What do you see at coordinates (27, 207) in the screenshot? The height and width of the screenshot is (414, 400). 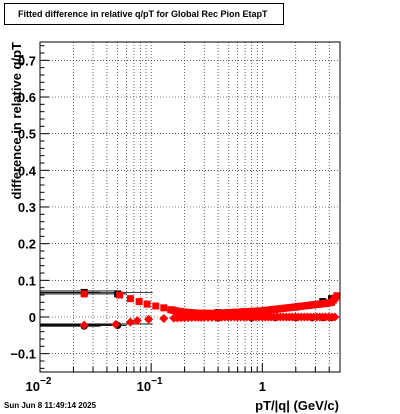 I see `y-tick-label: 0.3` at bounding box center [27, 207].